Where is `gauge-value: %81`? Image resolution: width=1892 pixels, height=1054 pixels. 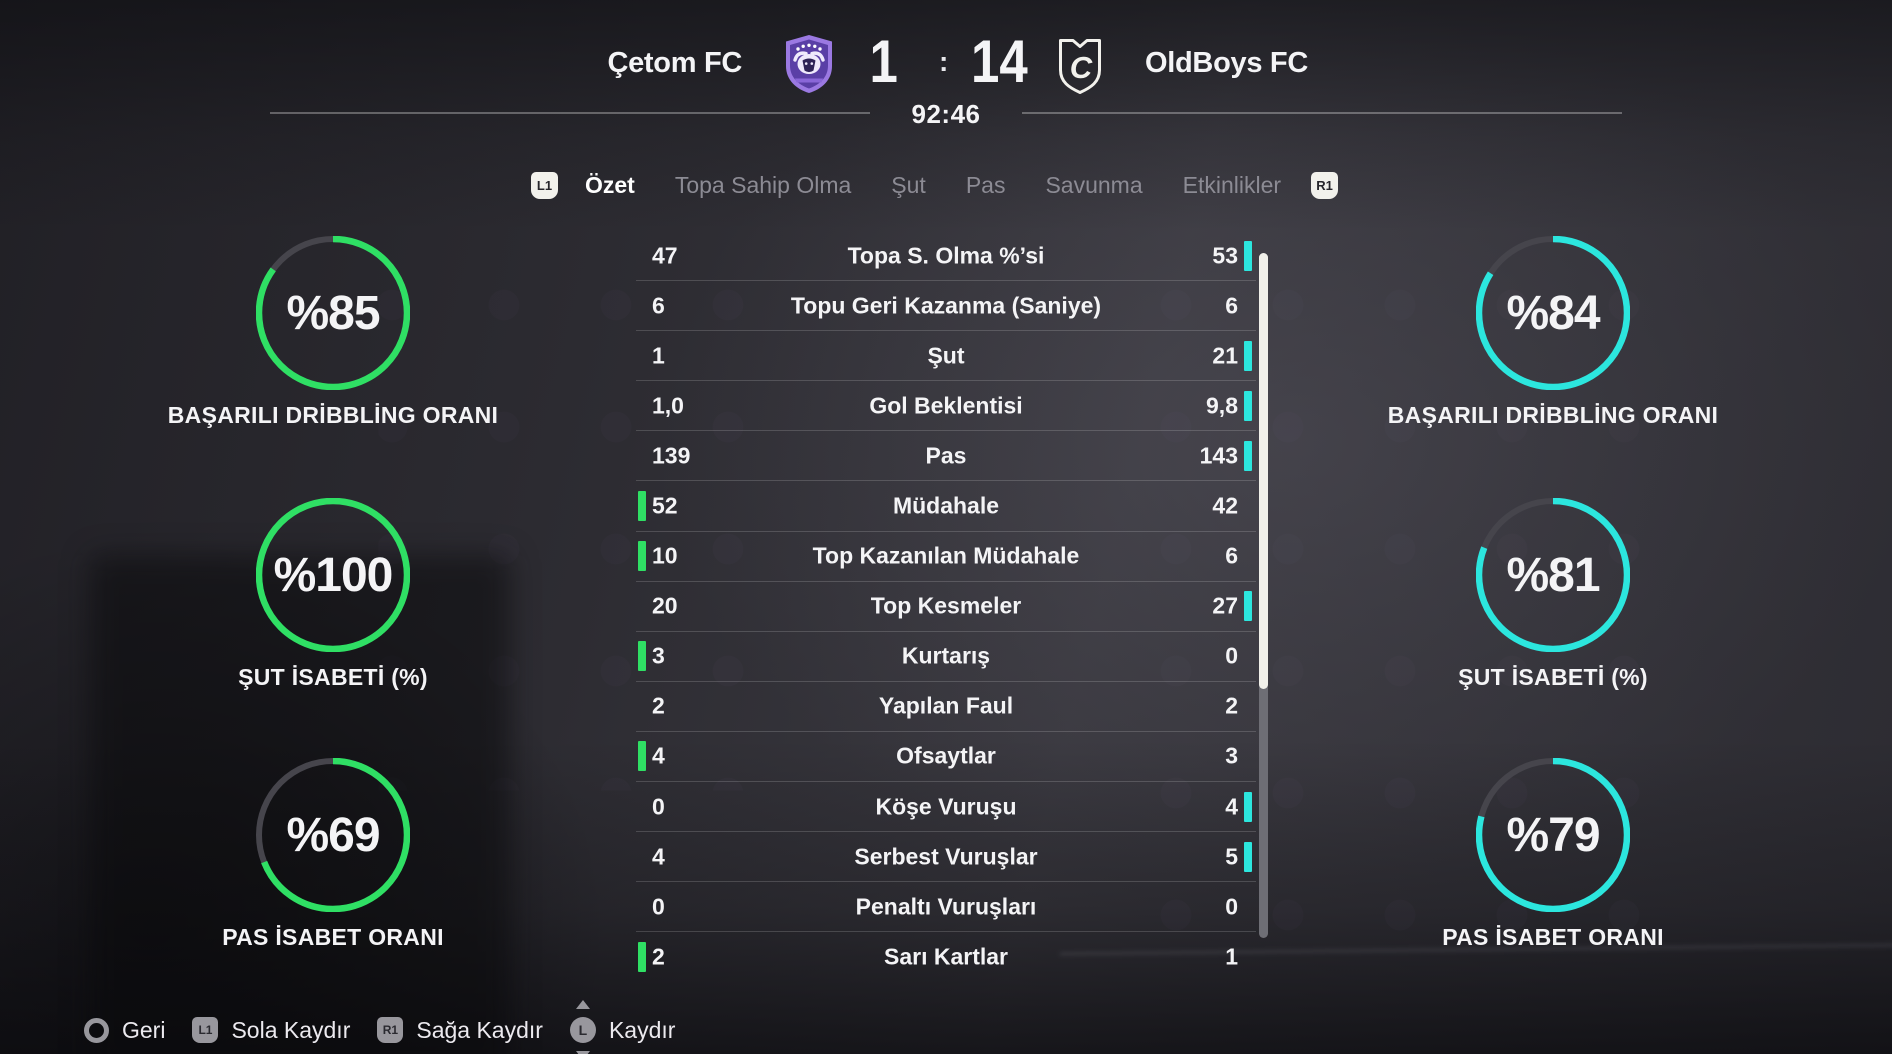
gauge-value: %81 is located at coordinates (1553, 575).